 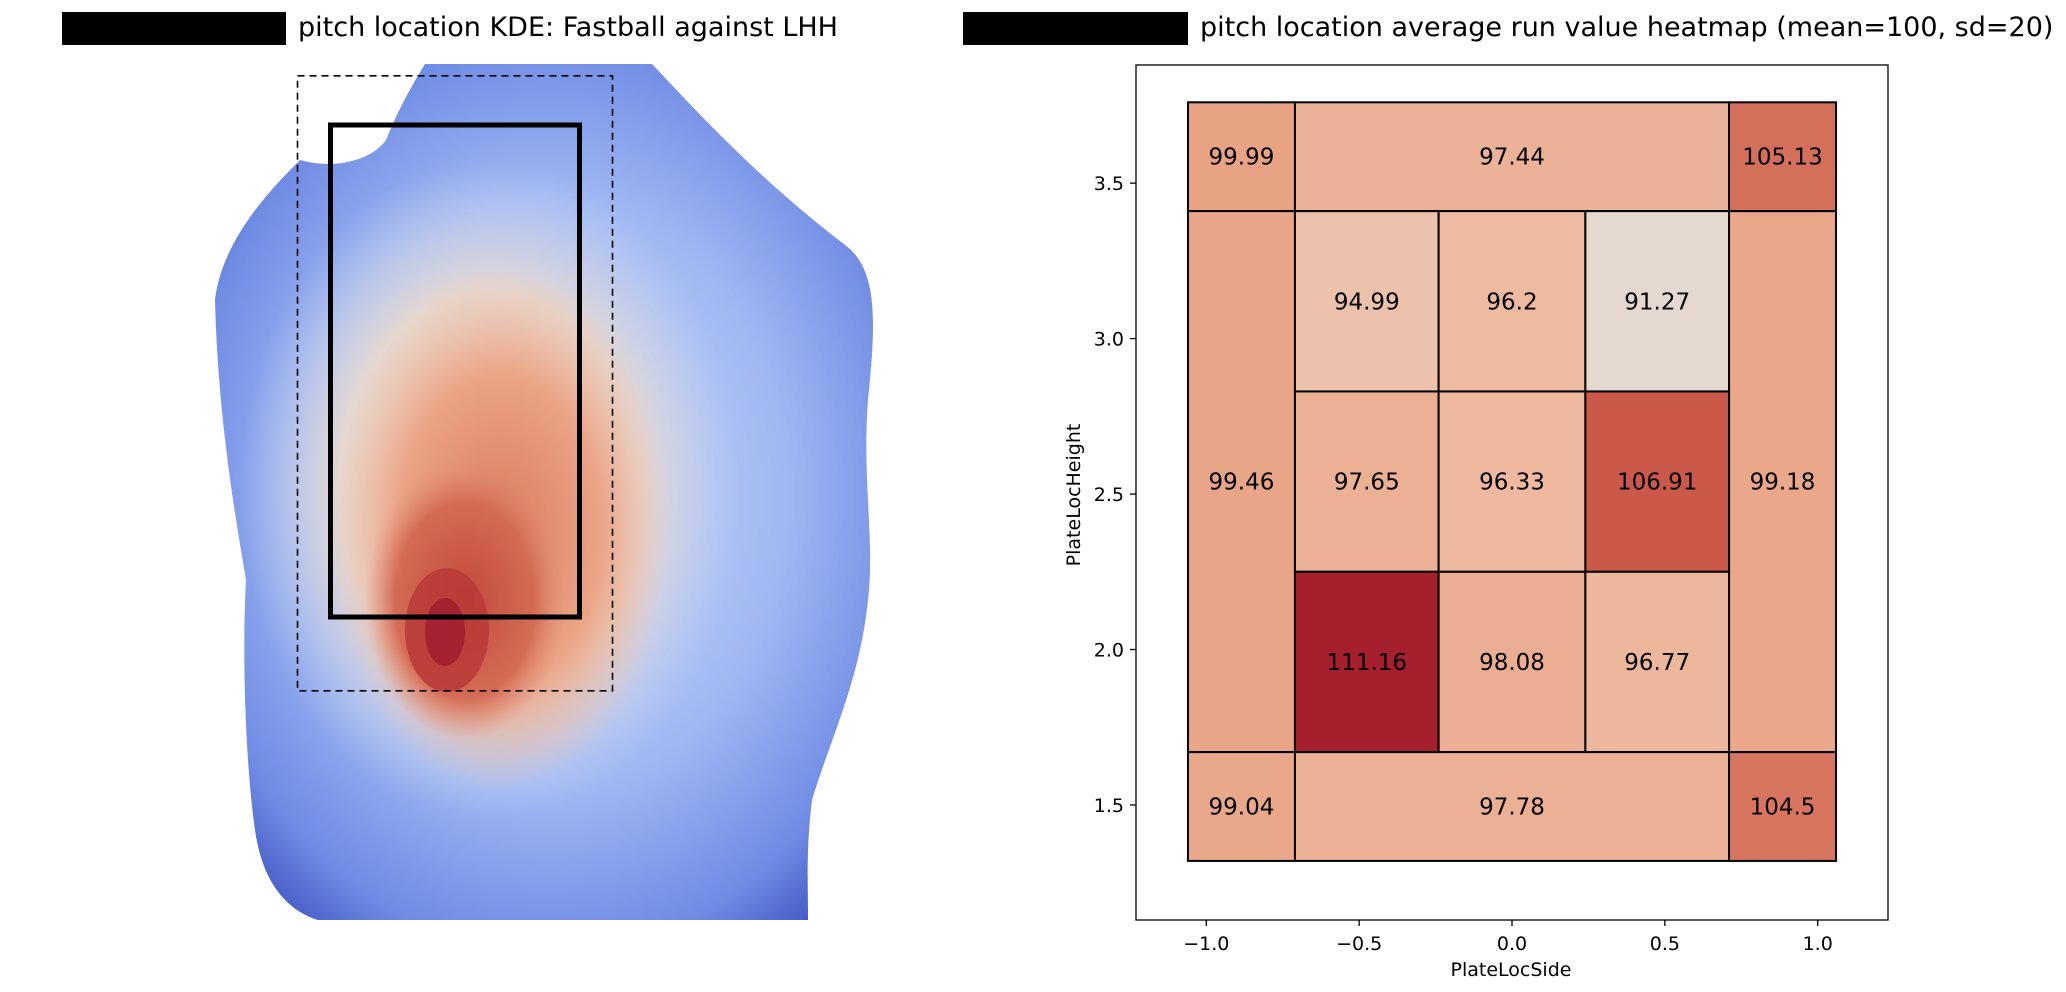 I want to click on heatmap-cell-label: 111.16, so click(x=1367, y=663).